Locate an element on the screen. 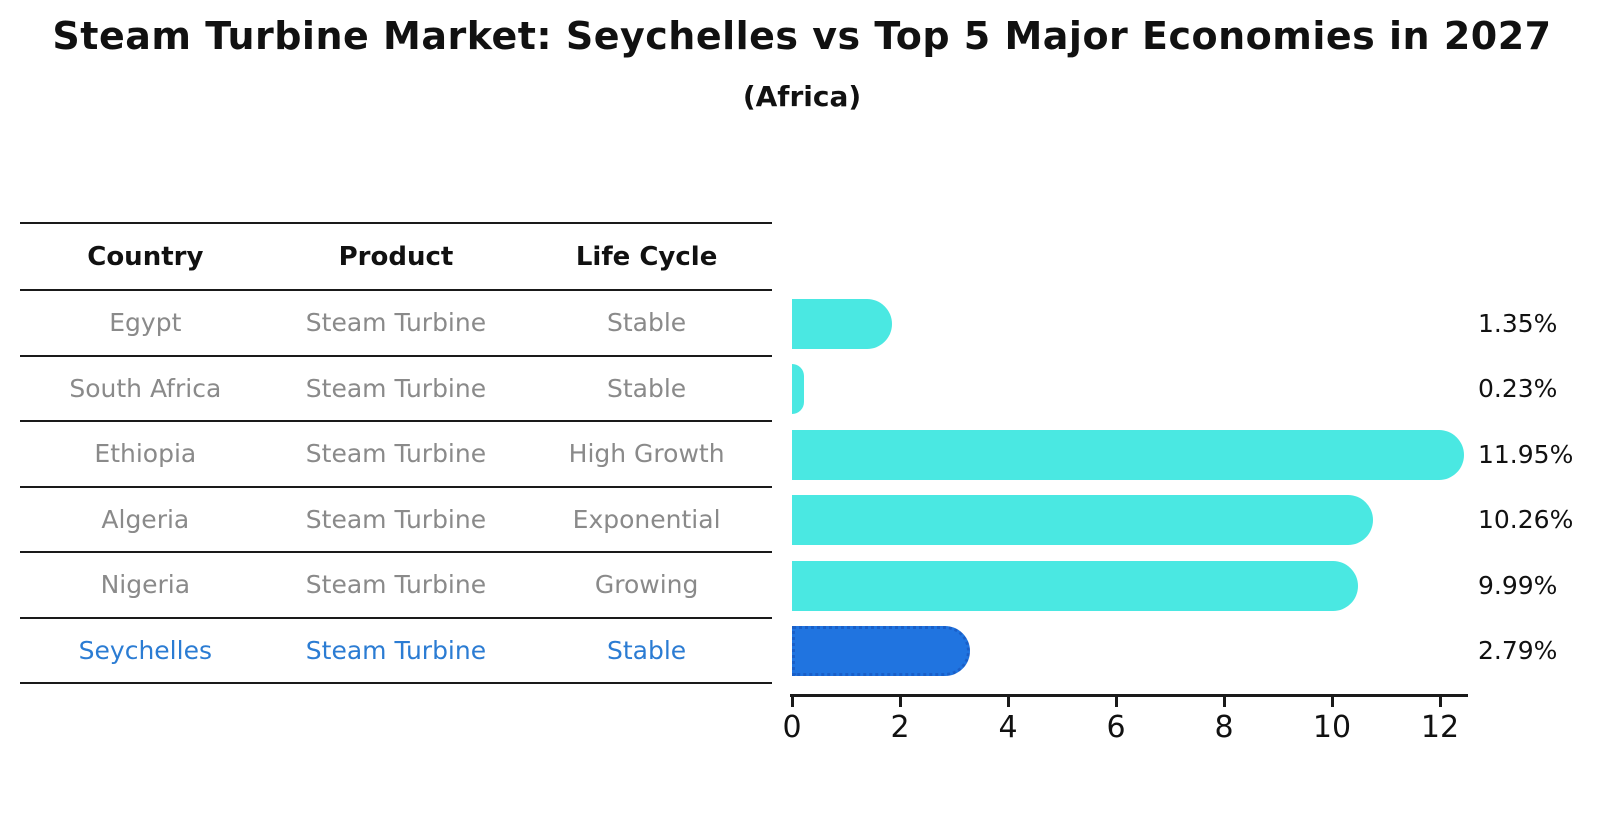  column-header-product: Product is located at coordinates (396, 256).